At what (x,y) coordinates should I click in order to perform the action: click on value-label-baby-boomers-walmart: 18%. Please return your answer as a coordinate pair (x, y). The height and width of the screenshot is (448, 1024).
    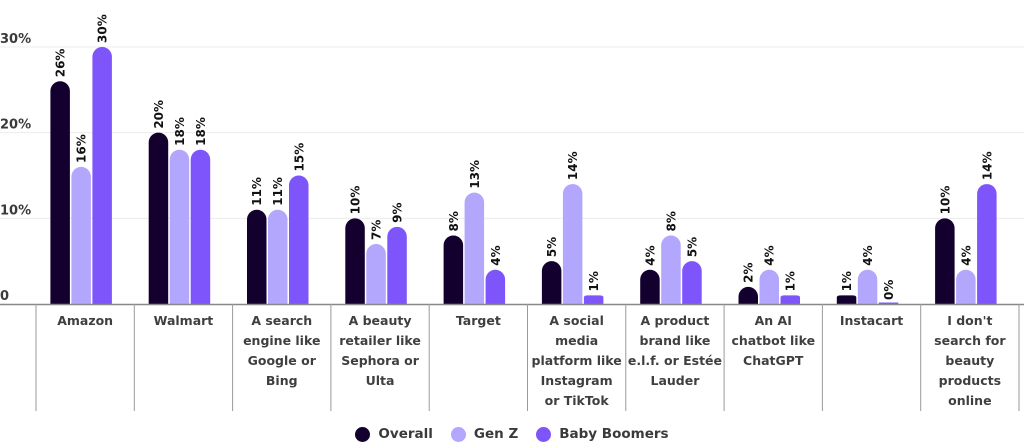
    Looking at the image, I should click on (201, 131).